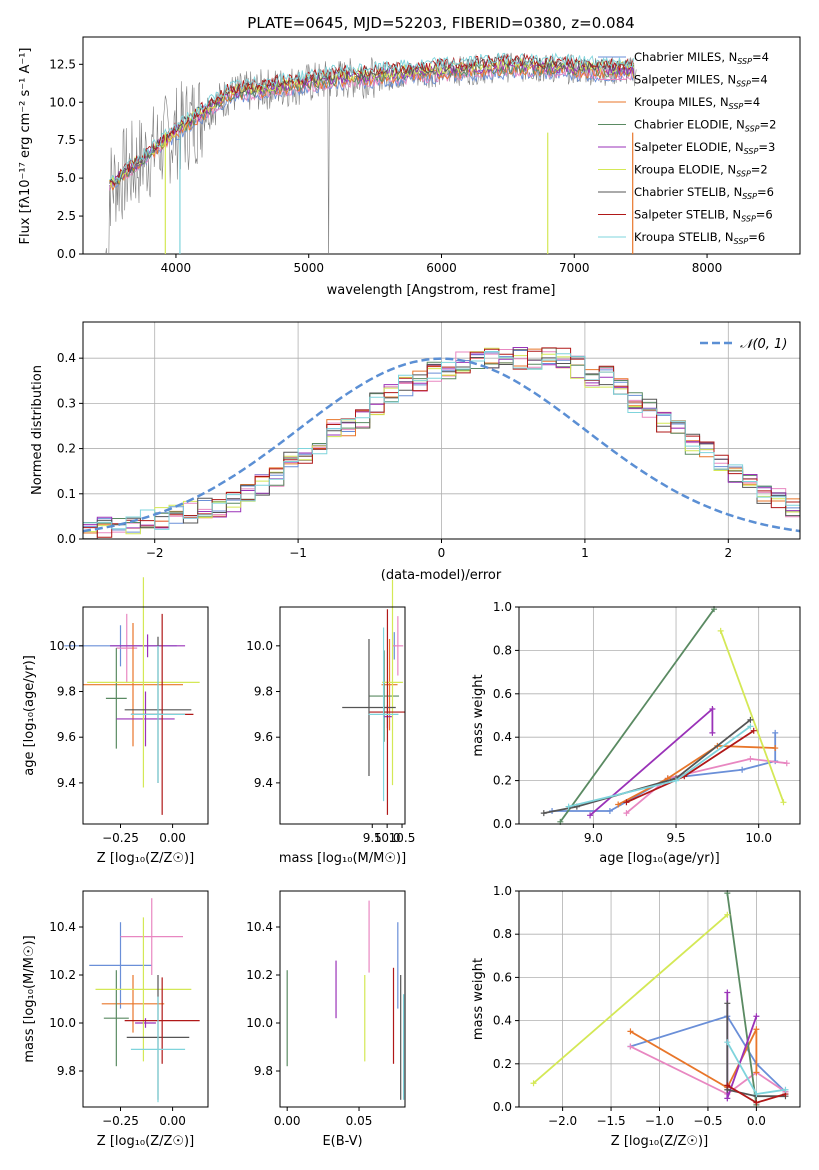 This screenshot has width=819, height=1170. Describe the element at coordinates (342, 858) in the screenshot. I see `x-axis-label: mass [log₁₀(M/M☉)]` at that location.